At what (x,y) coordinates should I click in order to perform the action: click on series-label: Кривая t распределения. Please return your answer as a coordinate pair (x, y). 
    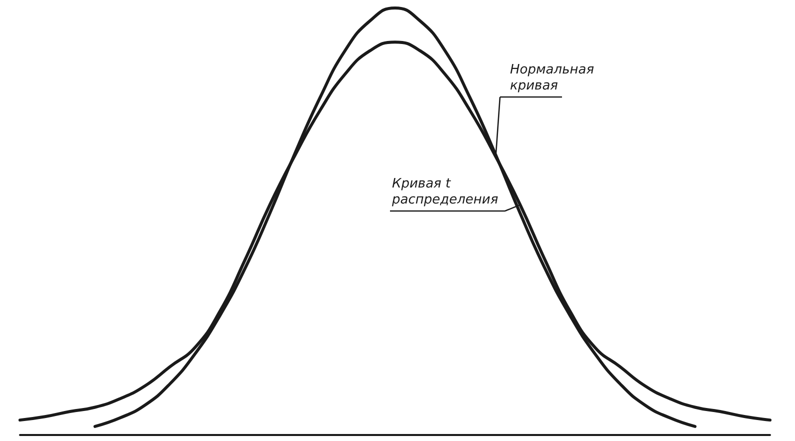
    Looking at the image, I should click on (444, 192).